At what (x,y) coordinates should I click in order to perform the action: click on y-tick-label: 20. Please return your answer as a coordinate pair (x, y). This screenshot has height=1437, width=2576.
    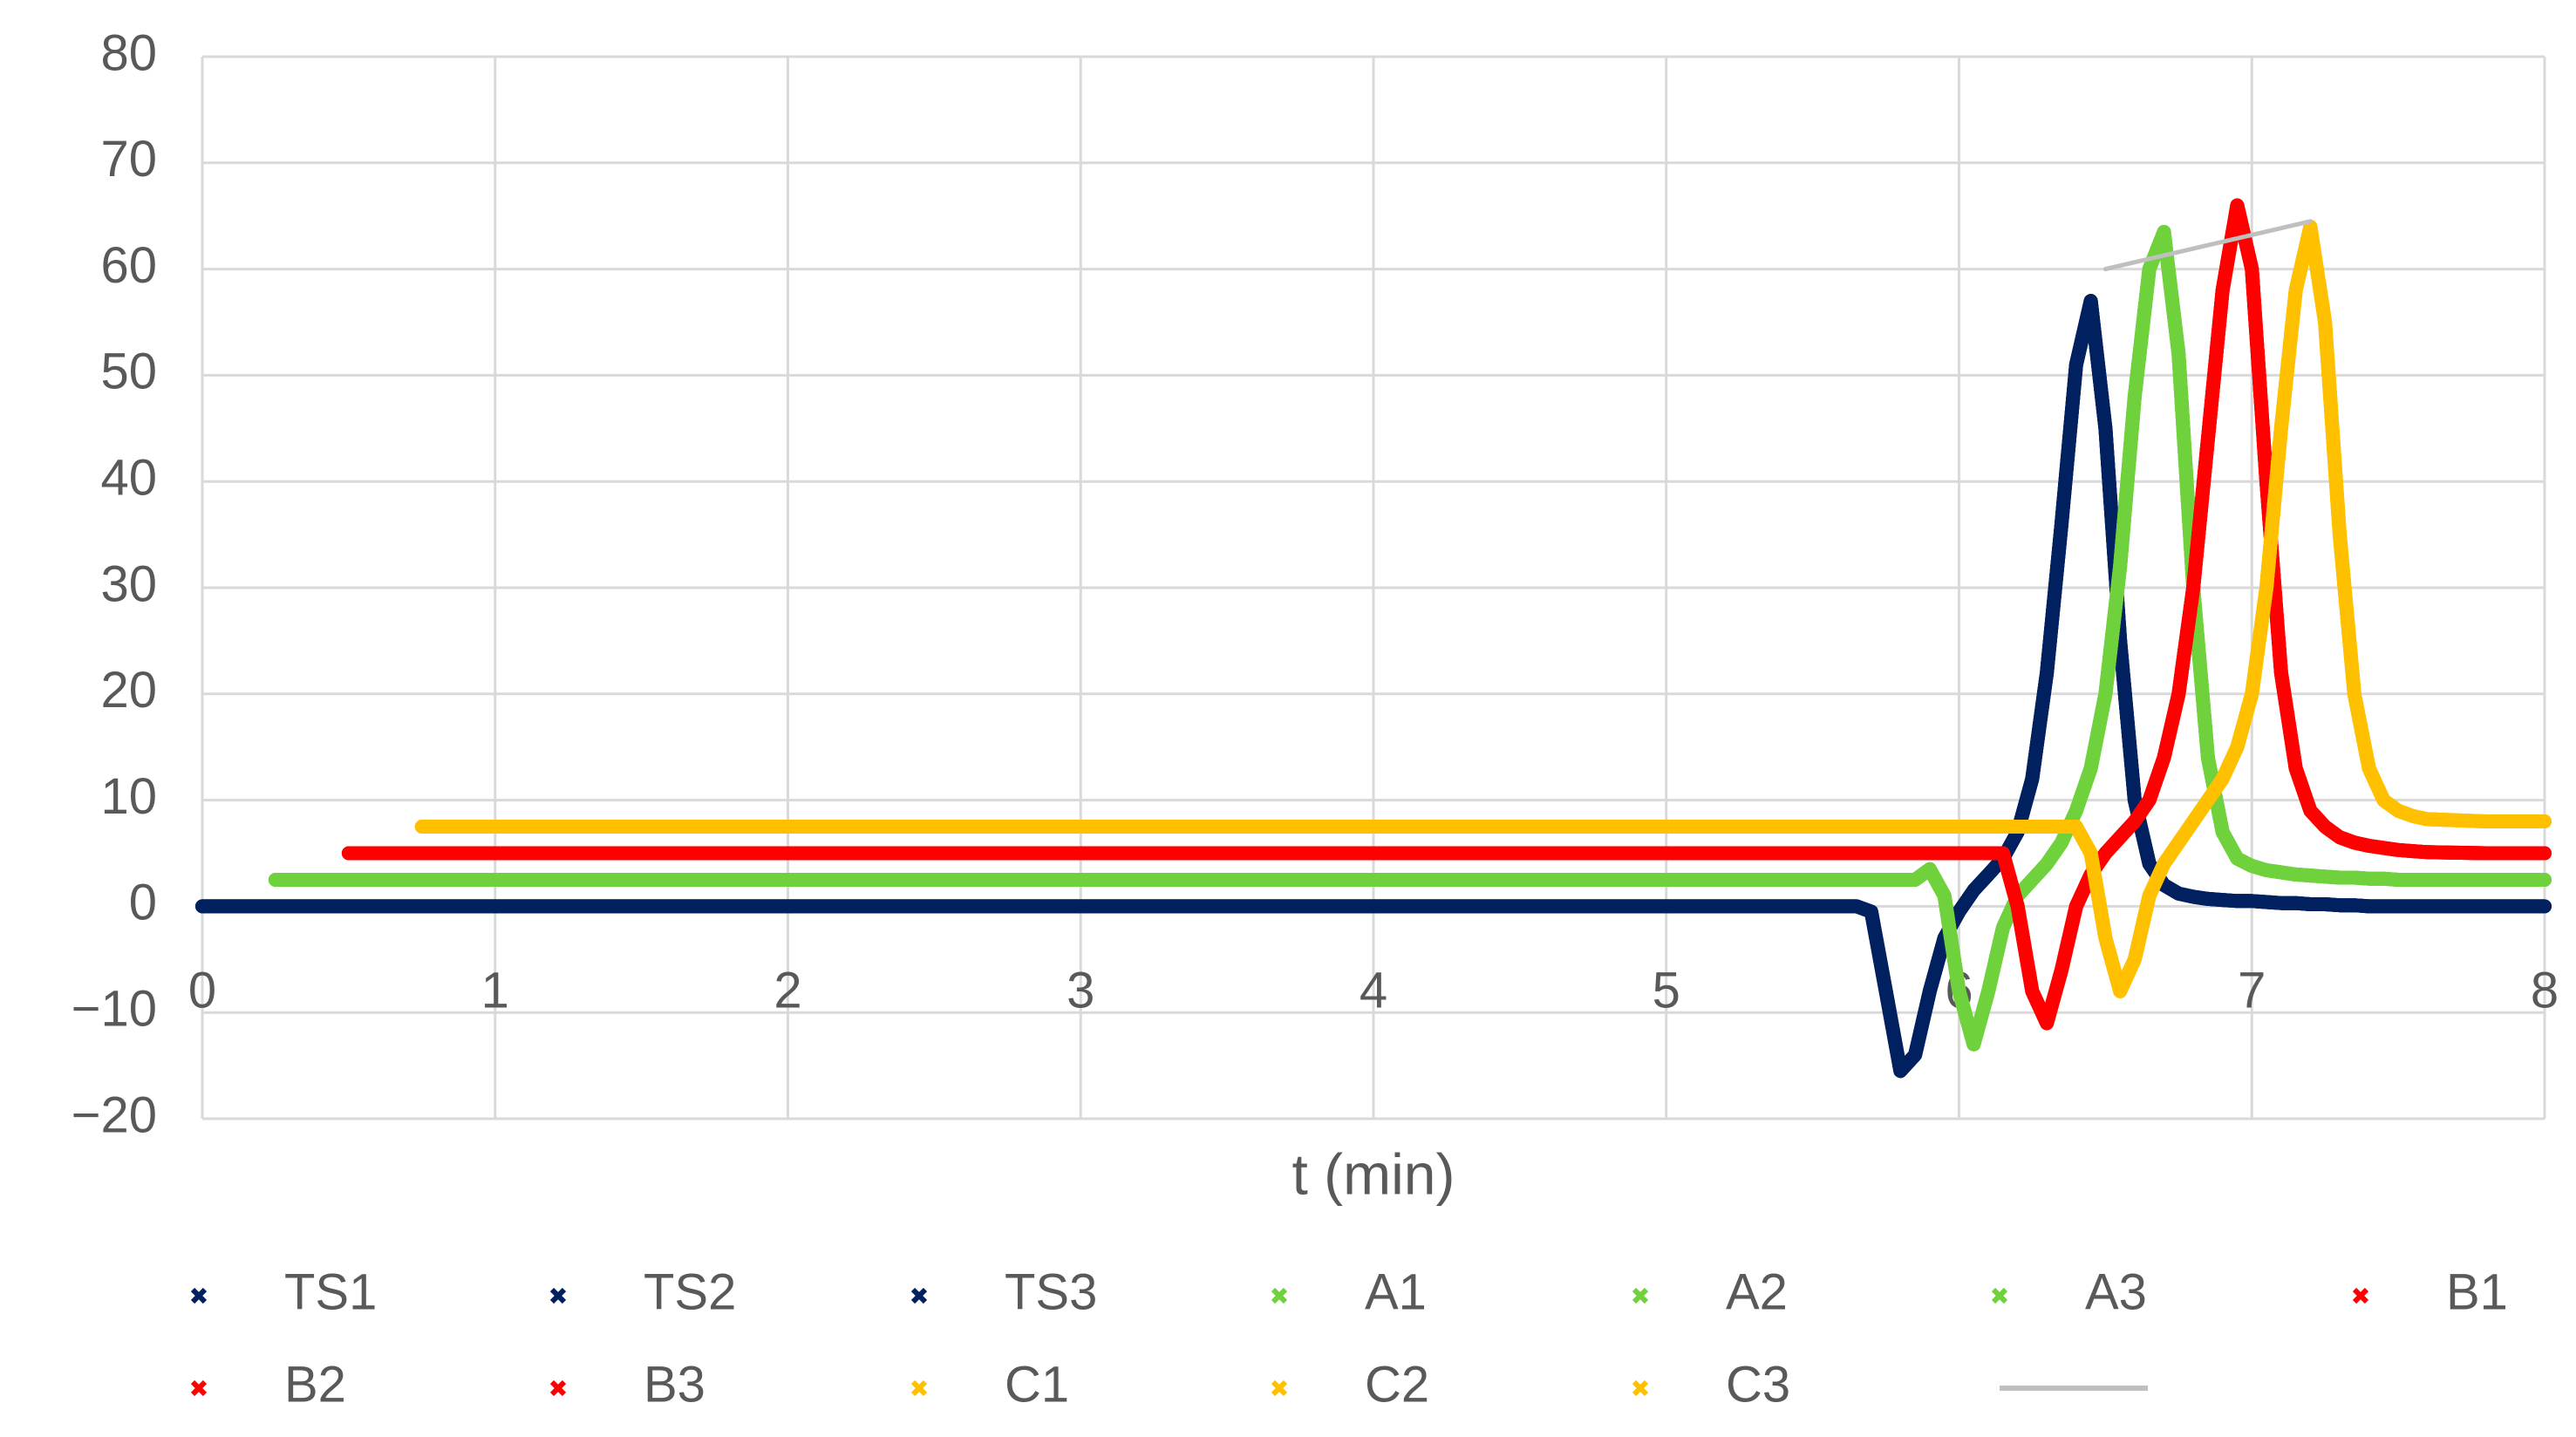
    Looking at the image, I should click on (129, 690).